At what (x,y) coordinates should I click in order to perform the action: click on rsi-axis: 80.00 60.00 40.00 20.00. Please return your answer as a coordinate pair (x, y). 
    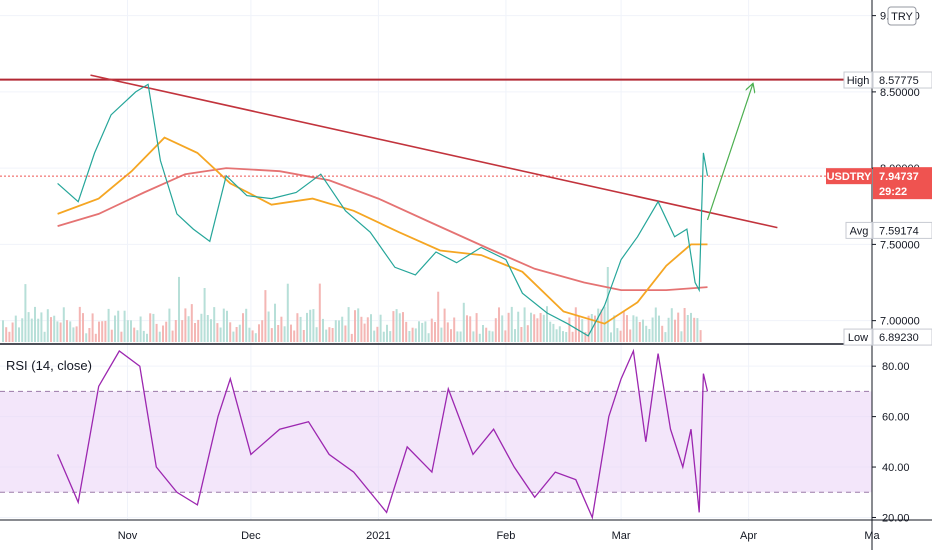
    Looking at the image, I should click on (891, 442).